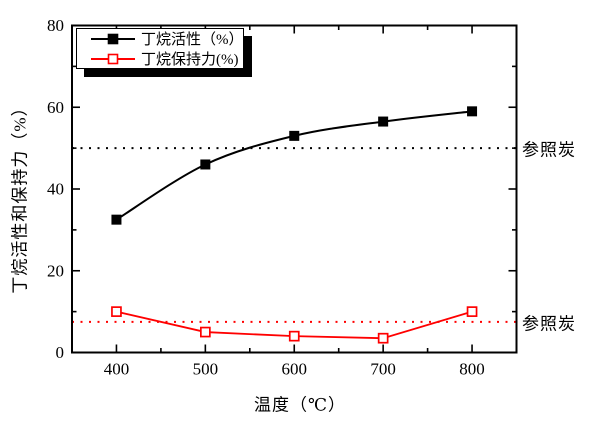 The image size is (600, 431). I want to click on reference-label-red: 参照炭, so click(549, 324).